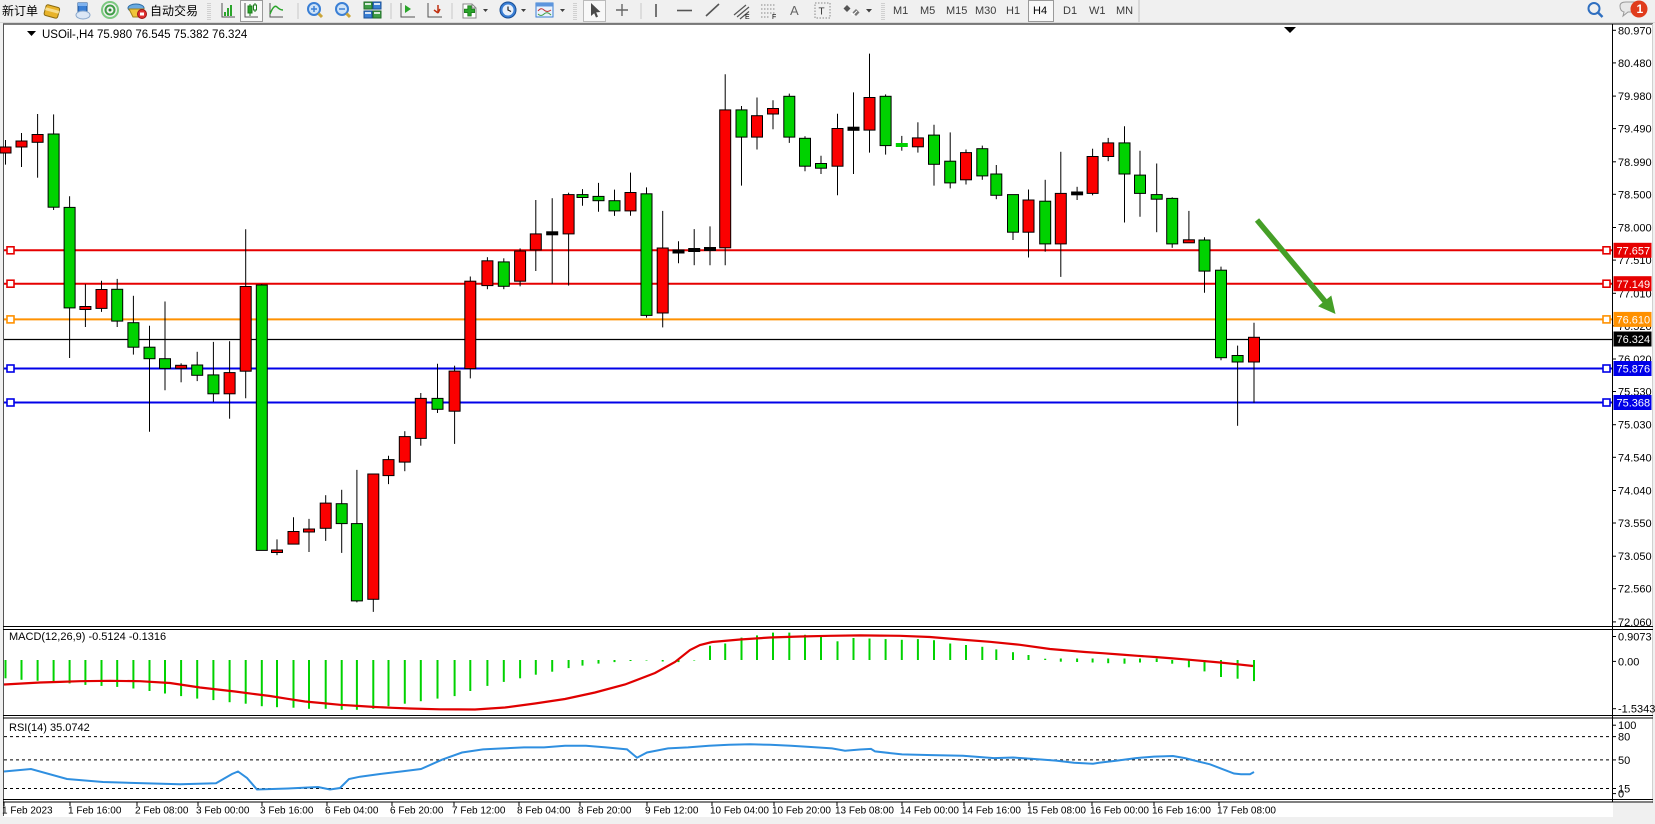 Image resolution: width=1655 pixels, height=824 pixels. What do you see at coordinates (1634, 340) in the screenshot?
I see `svg-text: 76.324` at bounding box center [1634, 340].